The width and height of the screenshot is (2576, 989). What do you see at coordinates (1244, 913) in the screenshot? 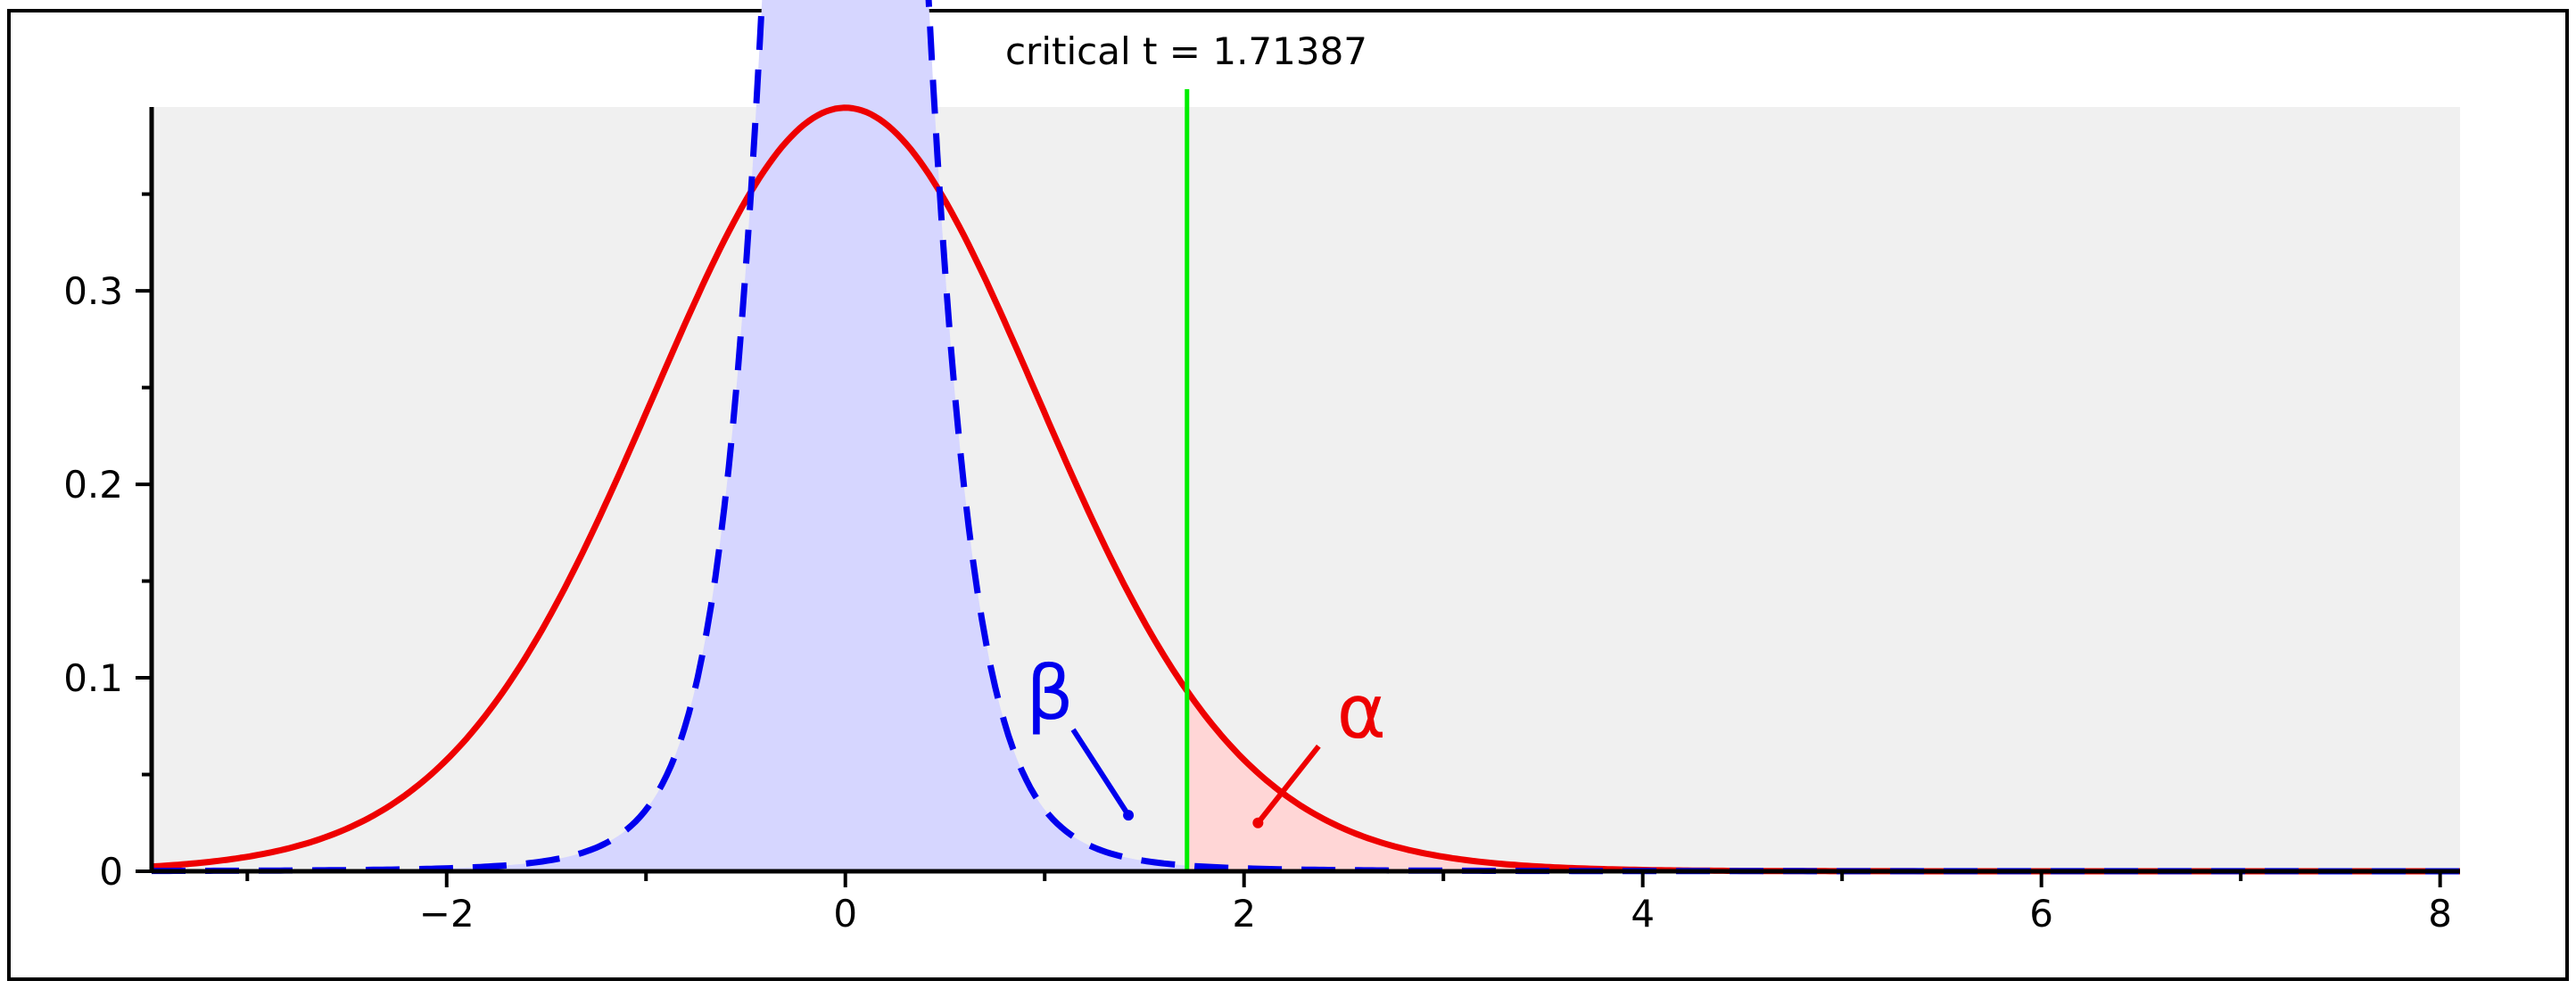
I see `x-tick-label: 2` at bounding box center [1244, 913].